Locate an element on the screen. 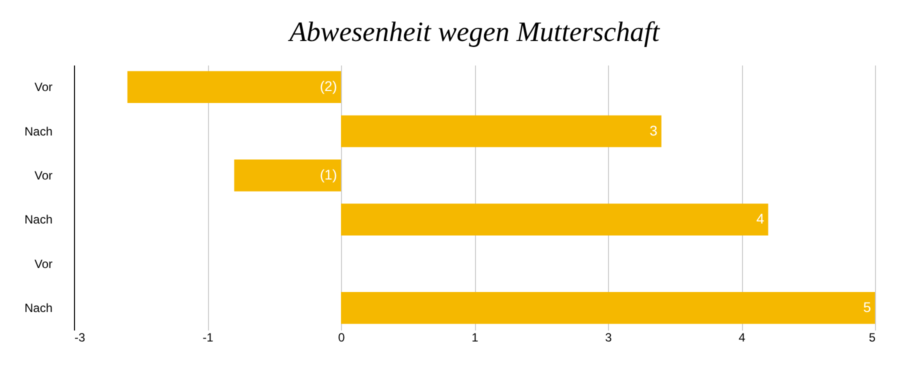 This screenshot has height=380, width=900. data-label: 3 is located at coordinates (654, 130).